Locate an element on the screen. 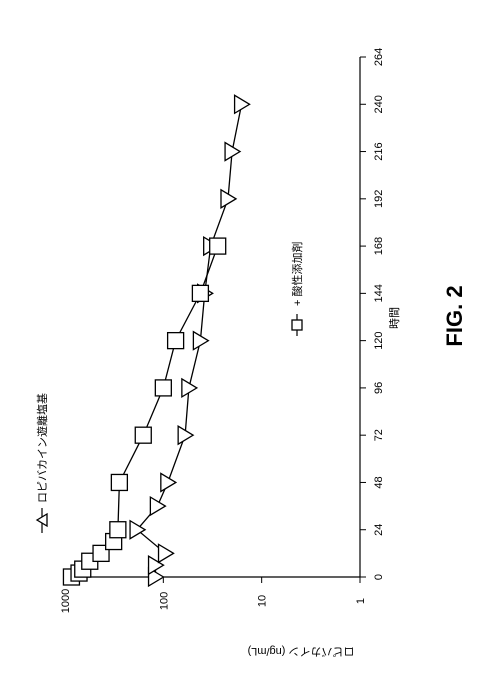  x-tick-label: 72 is located at coordinates (379, 435).